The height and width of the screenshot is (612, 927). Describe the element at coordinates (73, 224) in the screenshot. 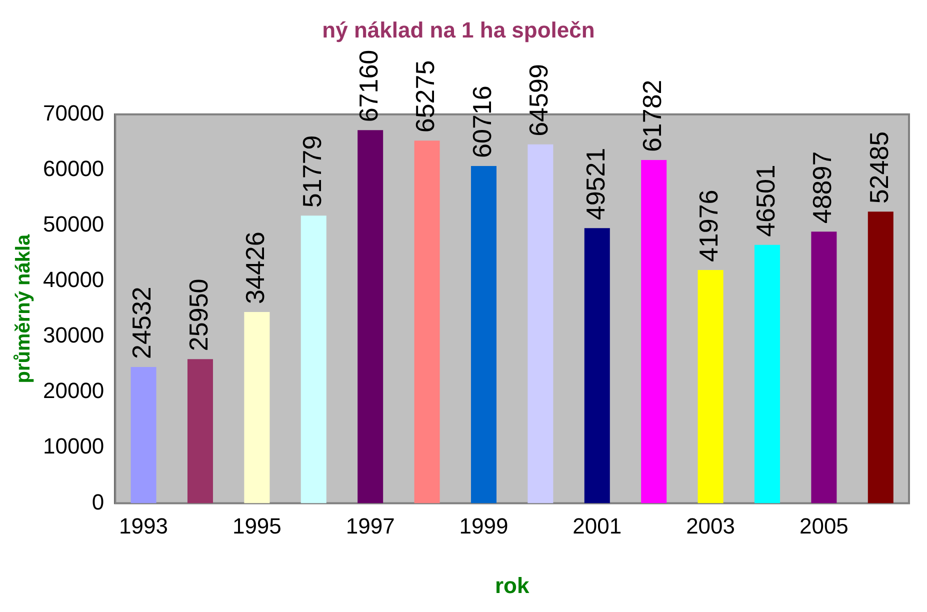

I see `y-tick-label: 50000` at that location.